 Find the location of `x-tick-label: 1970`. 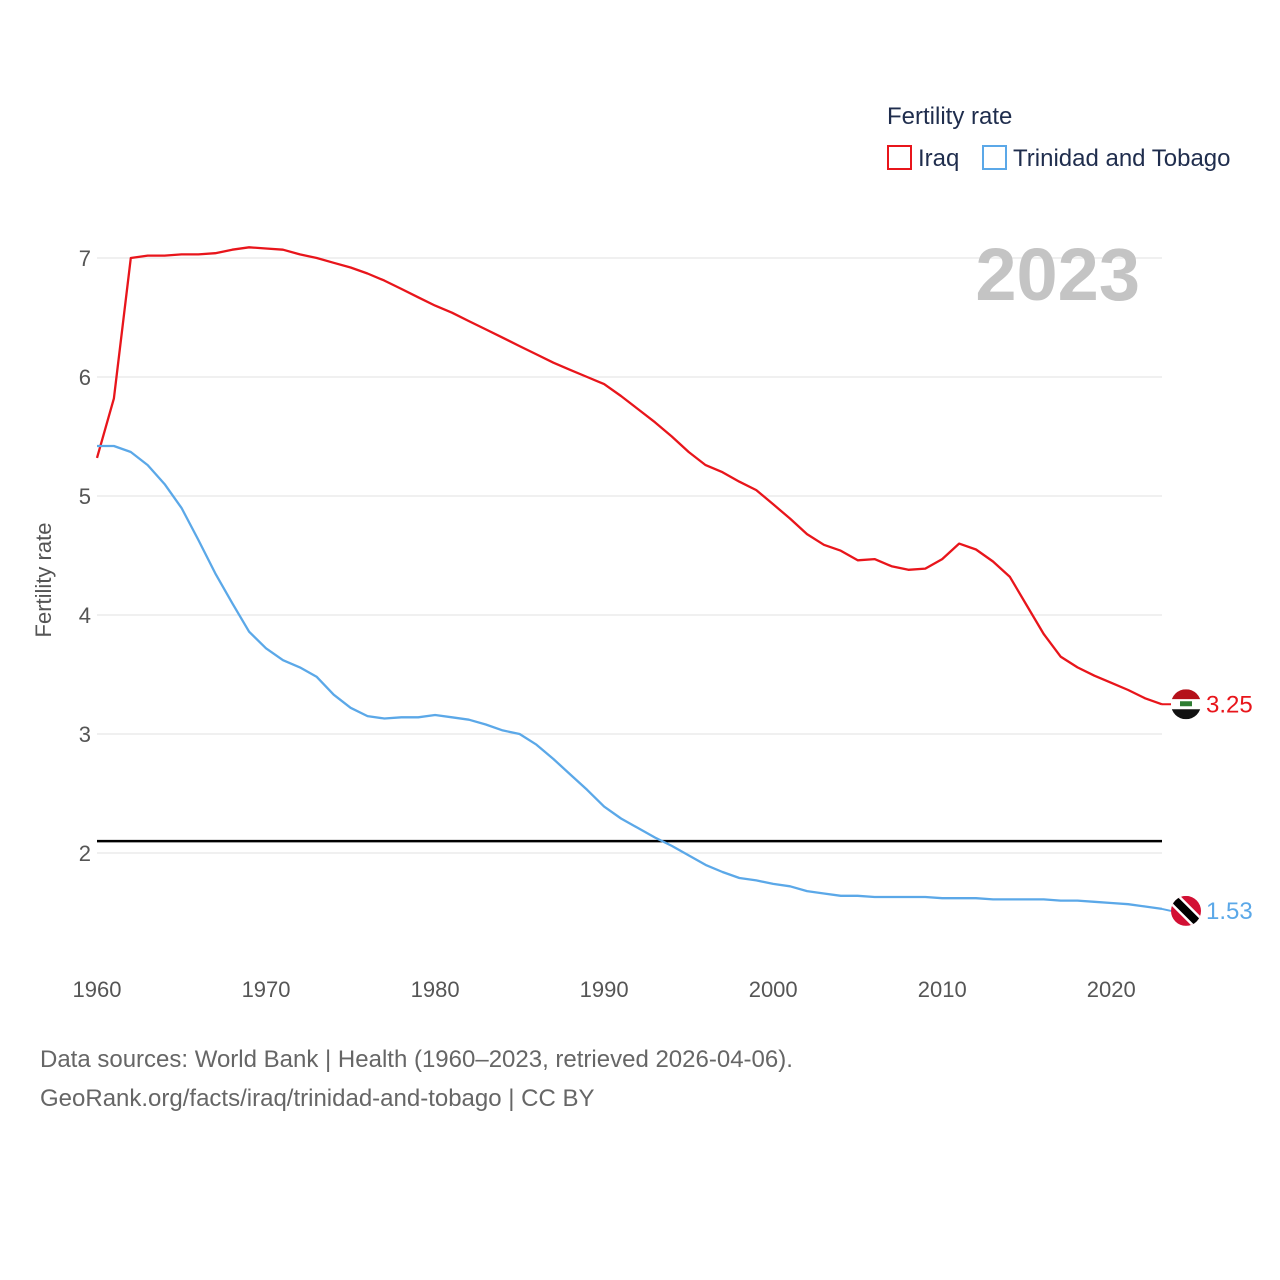

x-tick-label: 1970 is located at coordinates (266, 989).